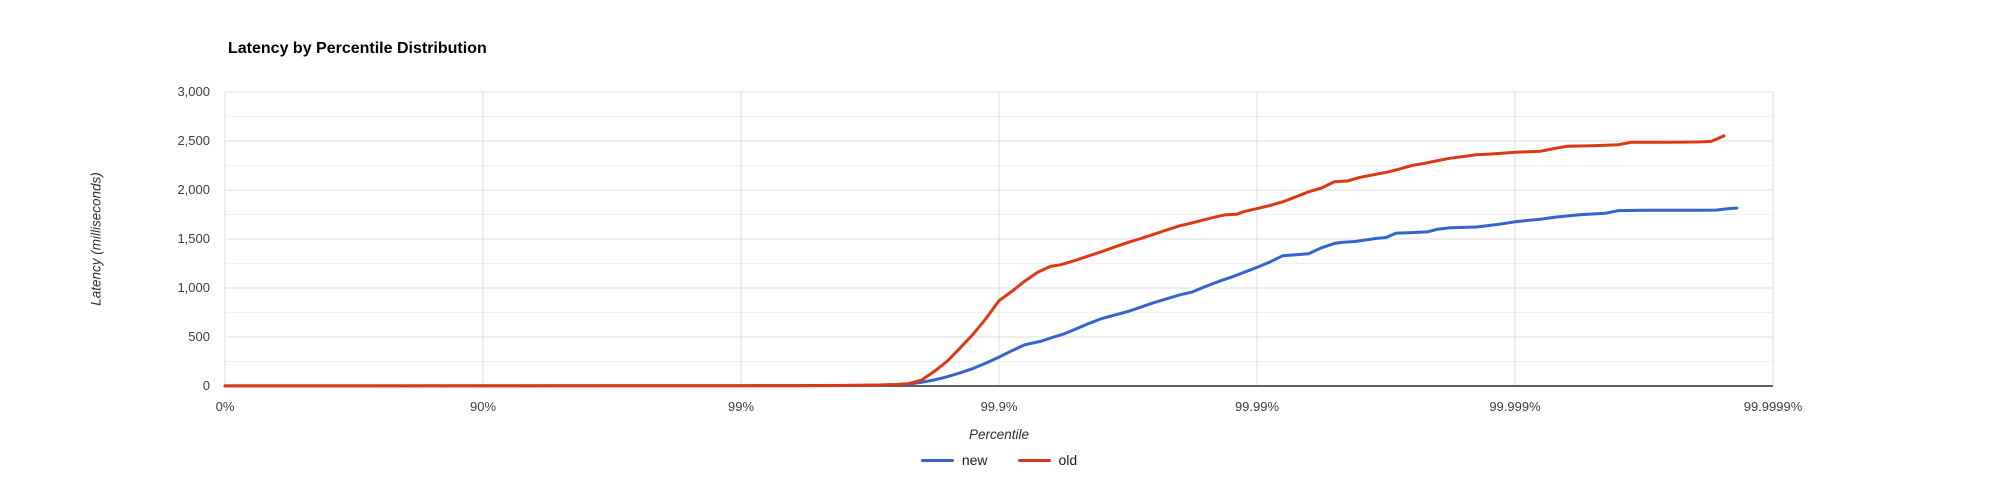  Describe the element at coordinates (193, 238) in the screenshot. I see `y-tick-label: 1,500` at that location.